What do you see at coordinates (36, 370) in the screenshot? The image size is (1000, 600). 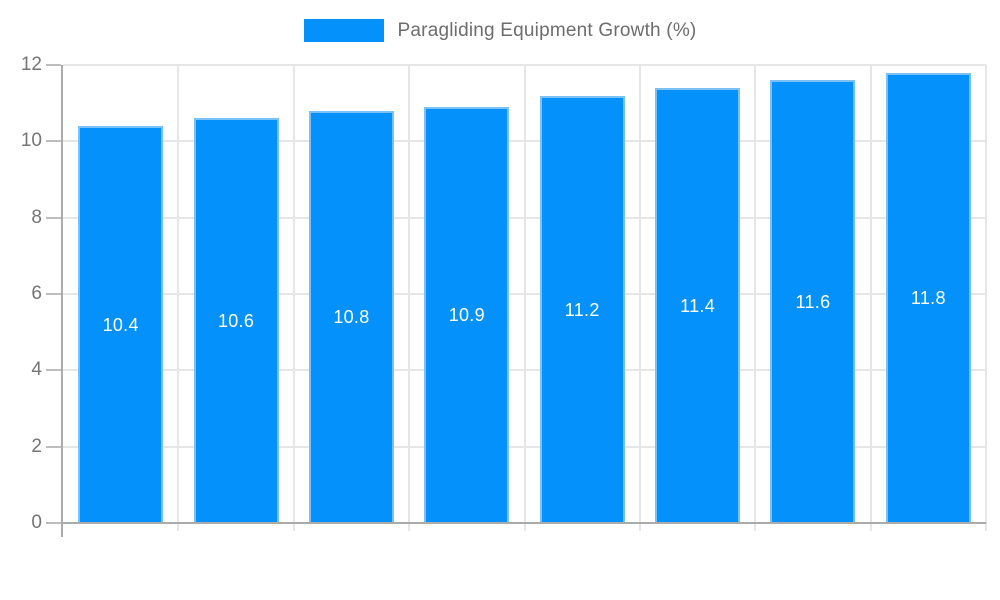 I see `y-tick-label: 4` at bounding box center [36, 370].